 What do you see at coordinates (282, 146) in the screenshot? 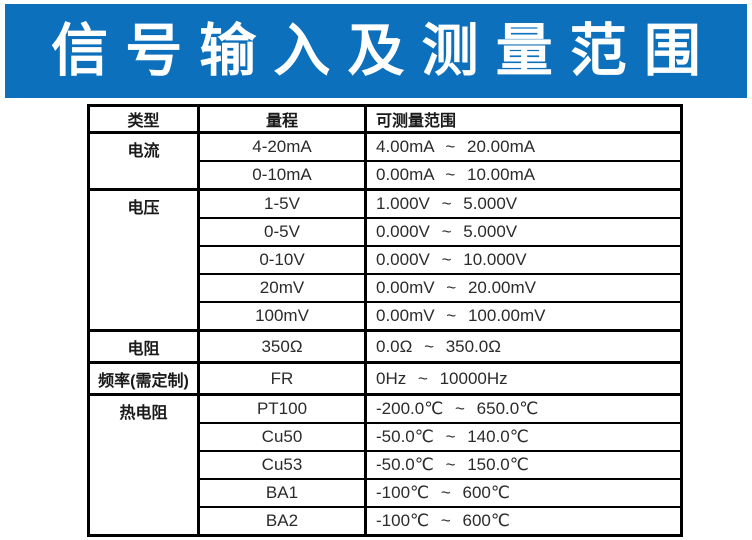
I see `range-cell: 4-20mA` at bounding box center [282, 146].